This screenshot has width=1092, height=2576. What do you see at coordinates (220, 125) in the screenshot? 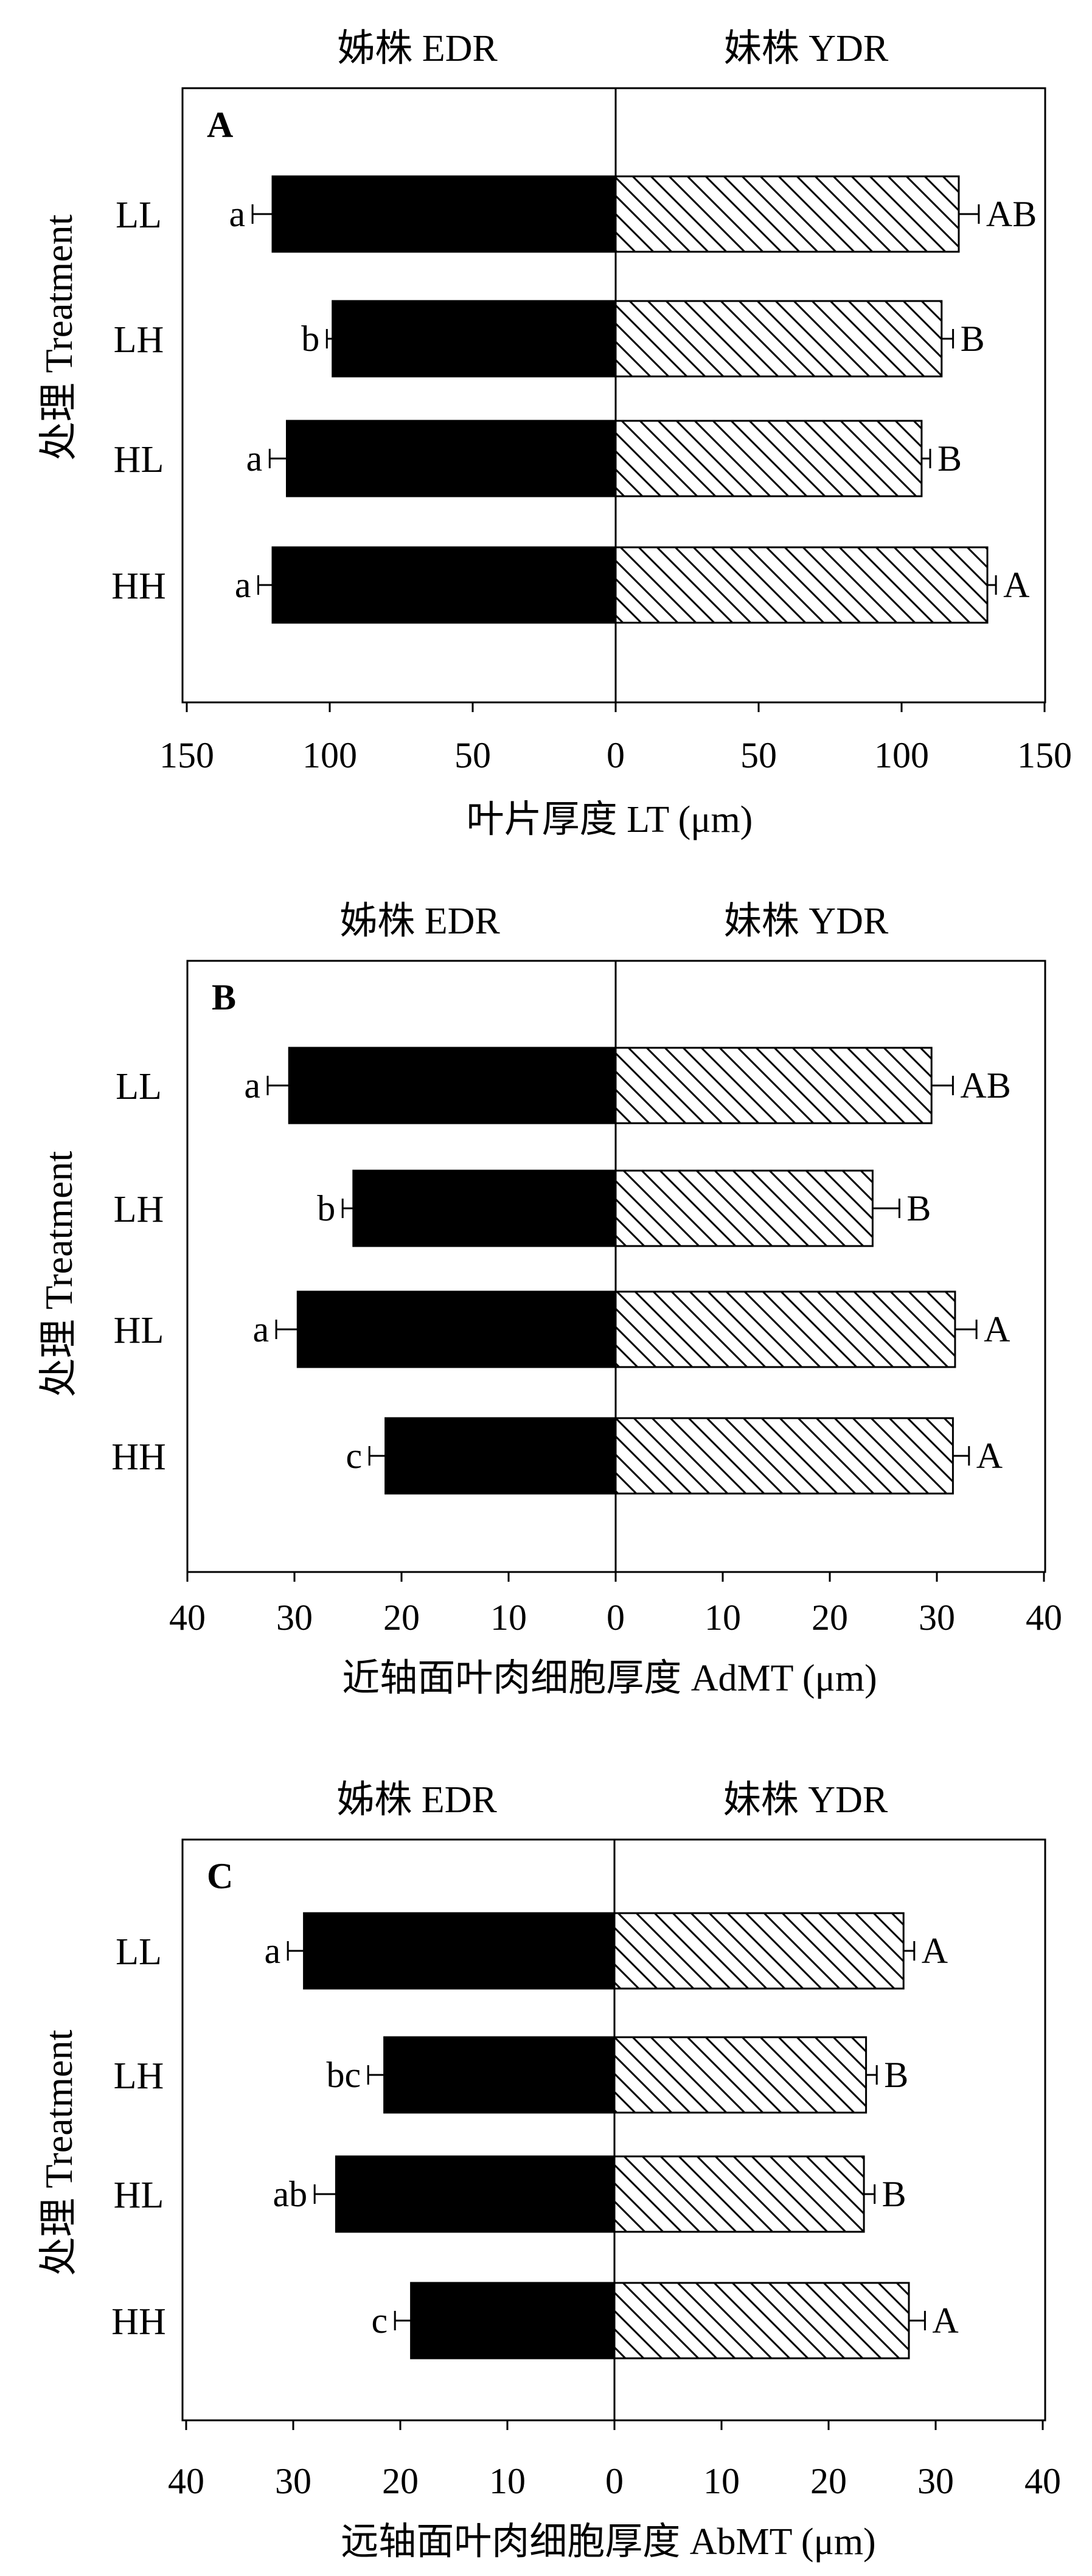
I see `panel-label: A` at bounding box center [220, 125].